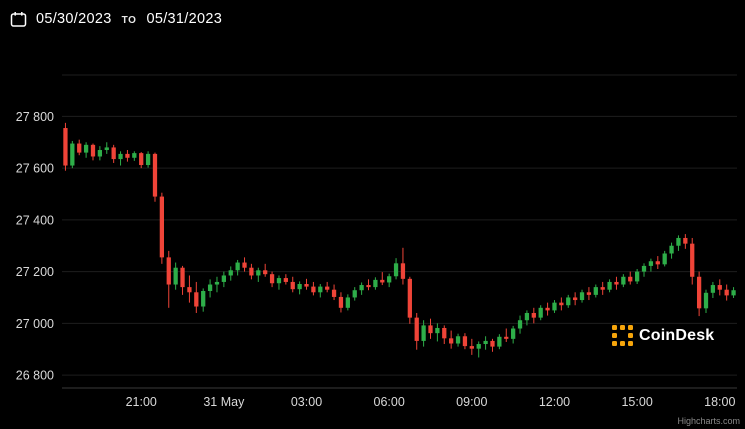 The height and width of the screenshot is (429, 745). I want to click on date-range-picker: 05/30/2023 TO 05/31/2023, so click(116, 19).